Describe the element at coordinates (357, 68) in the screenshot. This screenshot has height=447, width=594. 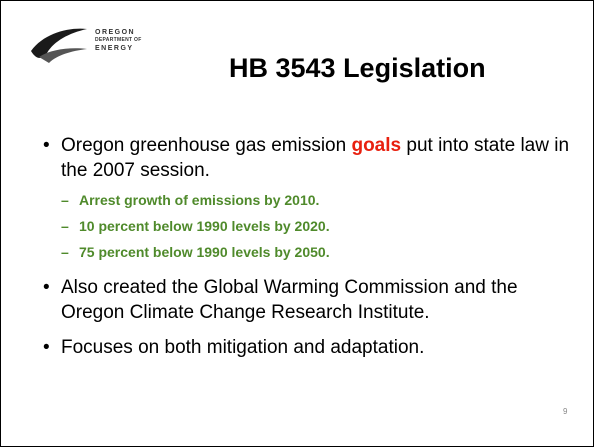
I see `slide-title: HB 3543 Legislation` at that location.